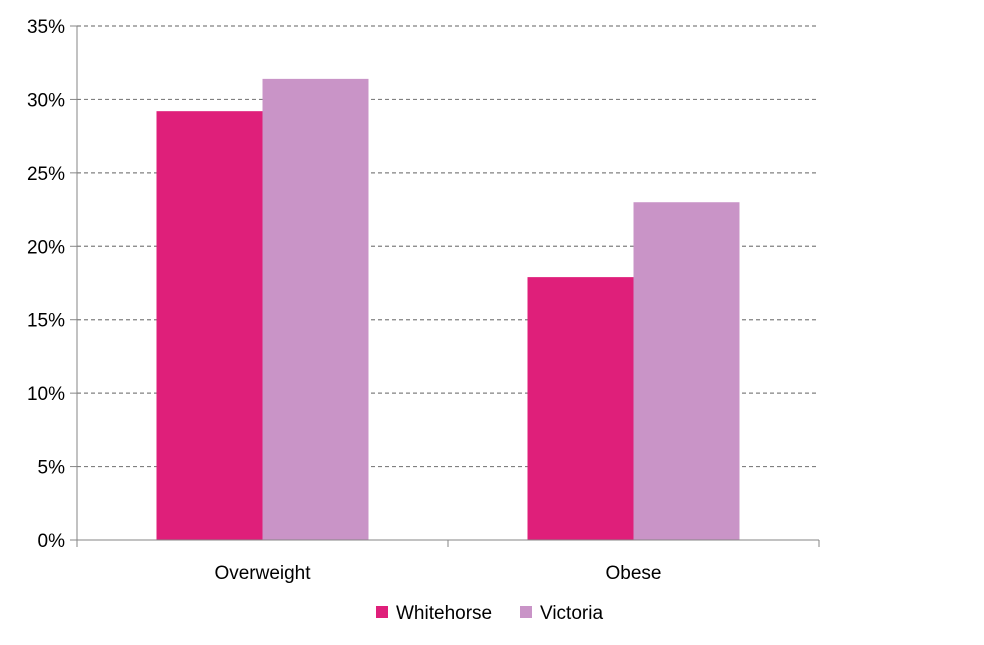 The image size is (984, 645). Describe the element at coordinates (686, 371) in the screenshot. I see `bar-victoria-obese` at that location.